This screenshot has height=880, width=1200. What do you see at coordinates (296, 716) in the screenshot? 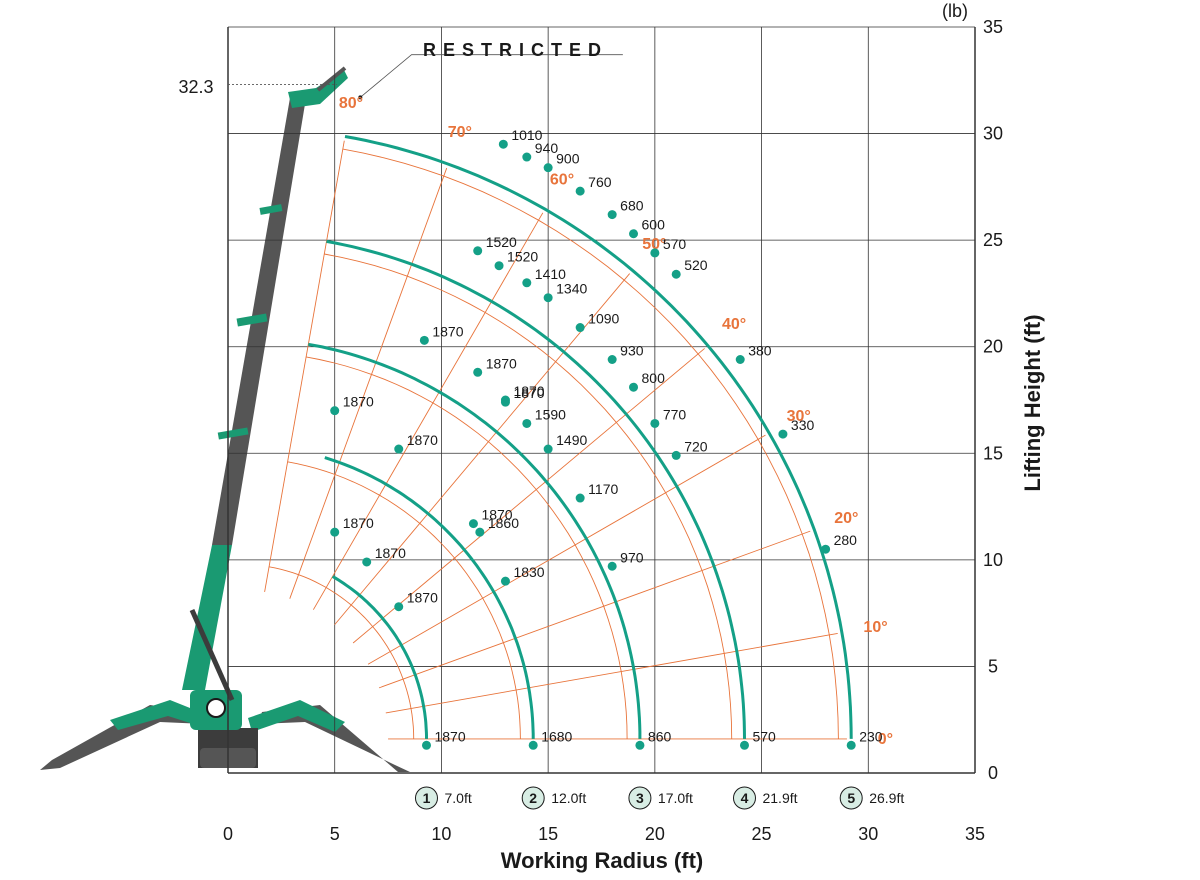
I see `crane-outrigger-right-arm` at bounding box center [296, 716].